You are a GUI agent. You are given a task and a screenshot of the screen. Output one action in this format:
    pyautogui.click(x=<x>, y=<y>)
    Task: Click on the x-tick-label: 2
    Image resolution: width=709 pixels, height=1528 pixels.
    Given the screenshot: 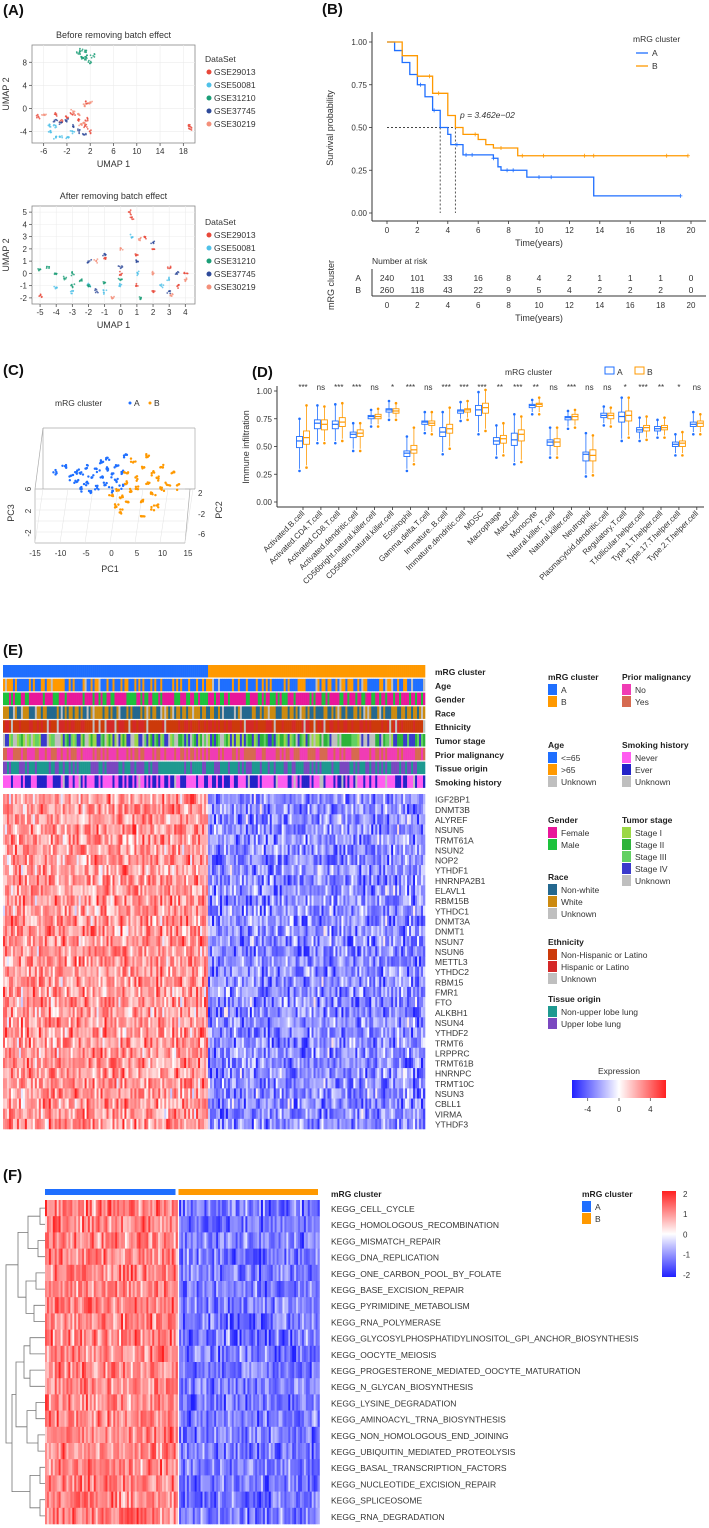 What is the action you would take?
    pyautogui.click(x=153, y=312)
    